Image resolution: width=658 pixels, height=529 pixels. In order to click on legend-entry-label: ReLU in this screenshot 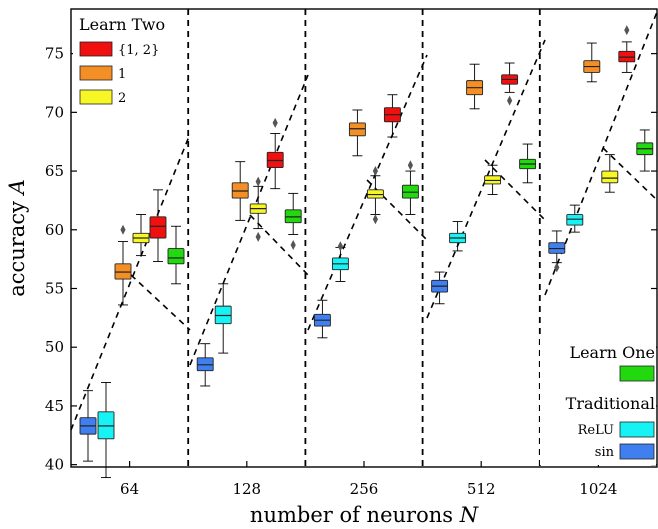, I will do `click(596, 430)`.